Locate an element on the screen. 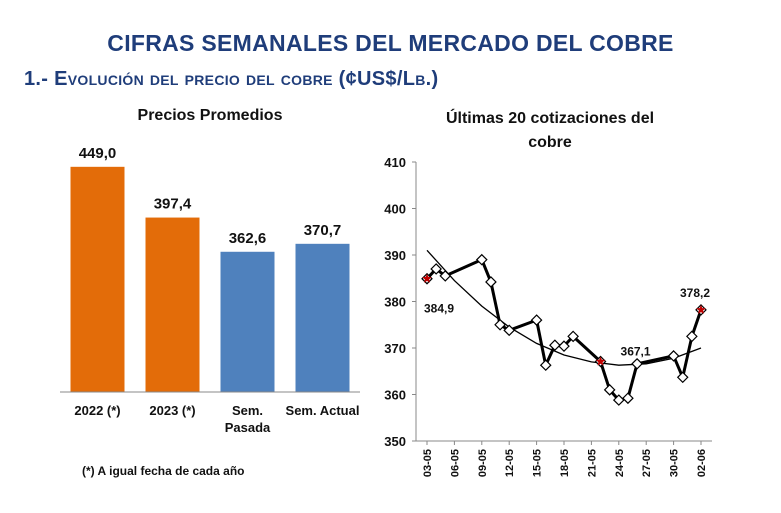 This screenshot has width=781, height=513. annotation-label-2: 378,2 is located at coordinates (695, 293).